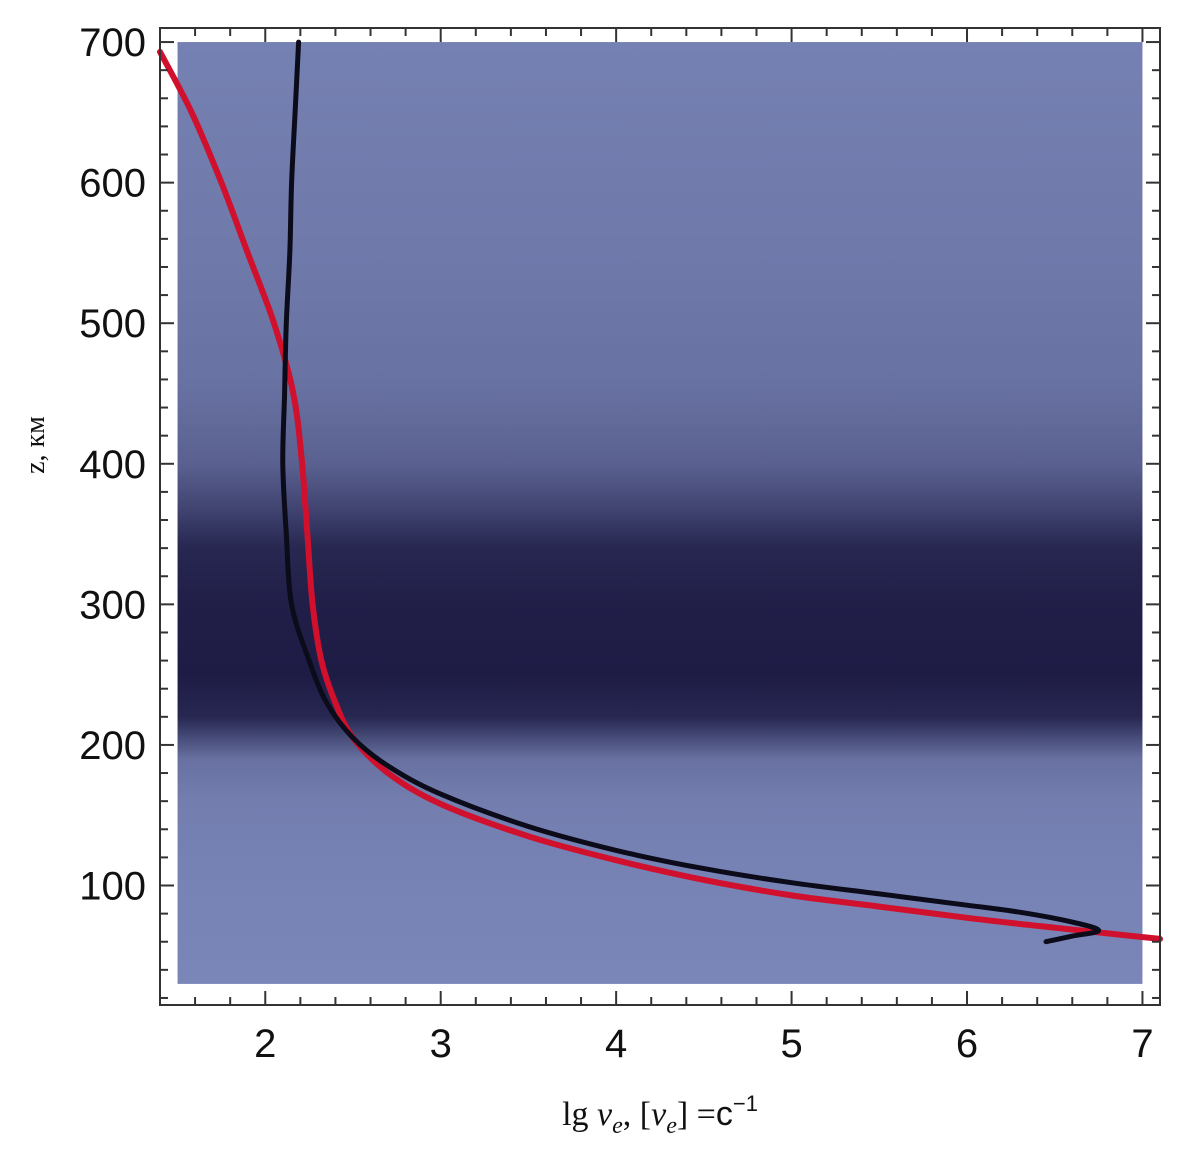  What do you see at coordinates (967, 1044) in the screenshot?
I see `x-tick-label: 6` at bounding box center [967, 1044].